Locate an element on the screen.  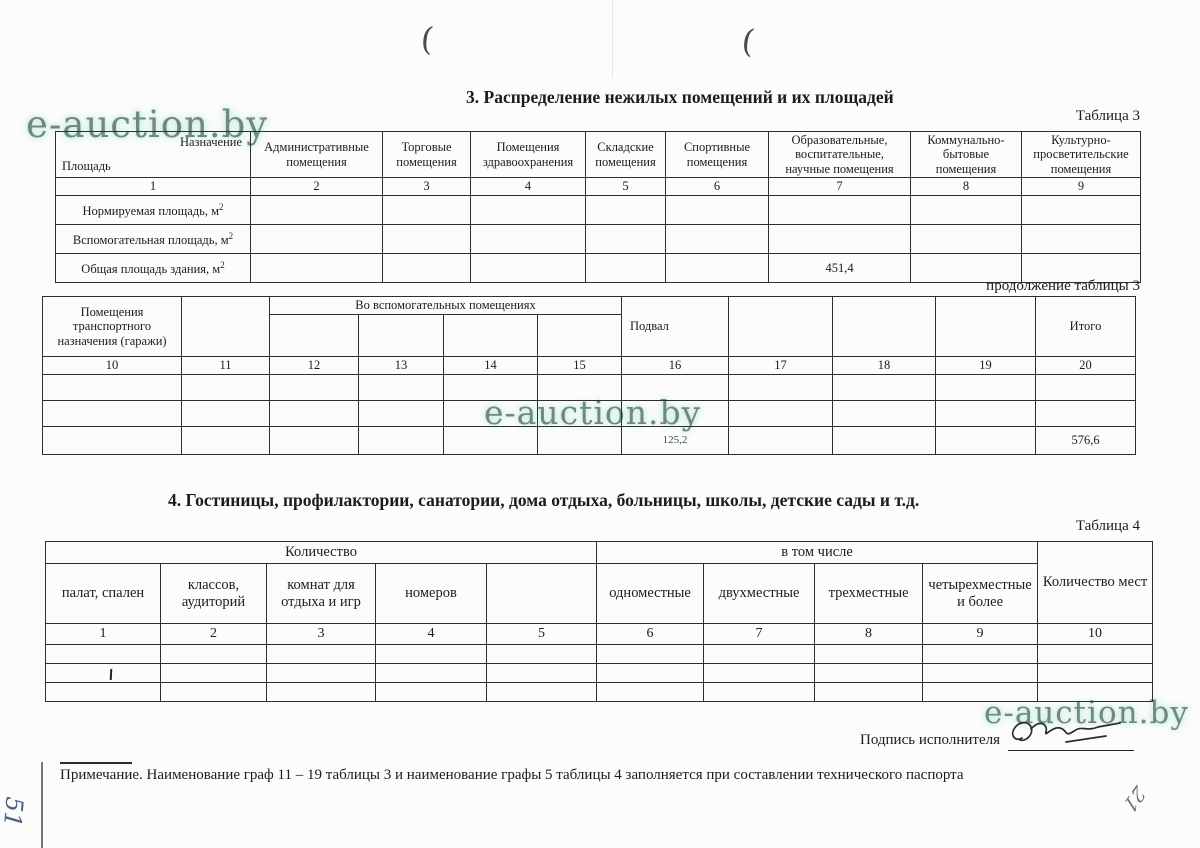
corner-header-cell: Назначение Площадь is located at coordinates (153, 154).